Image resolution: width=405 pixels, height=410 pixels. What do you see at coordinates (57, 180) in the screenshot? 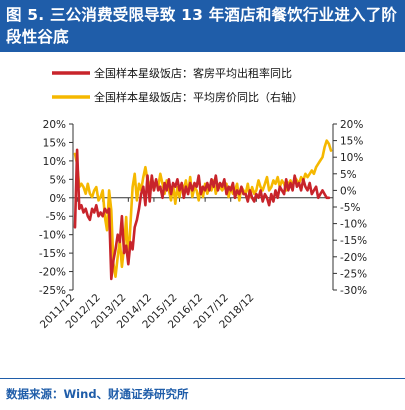
I see `left-tick-label: 5%` at bounding box center [57, 180].